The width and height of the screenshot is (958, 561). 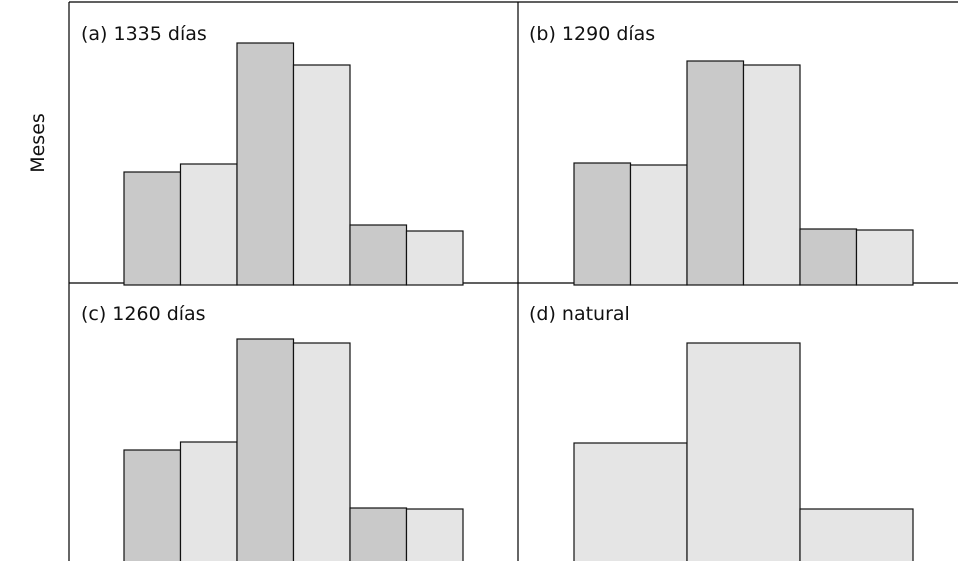 I want to click on panel-b-bars, so click(x=743, y=173).